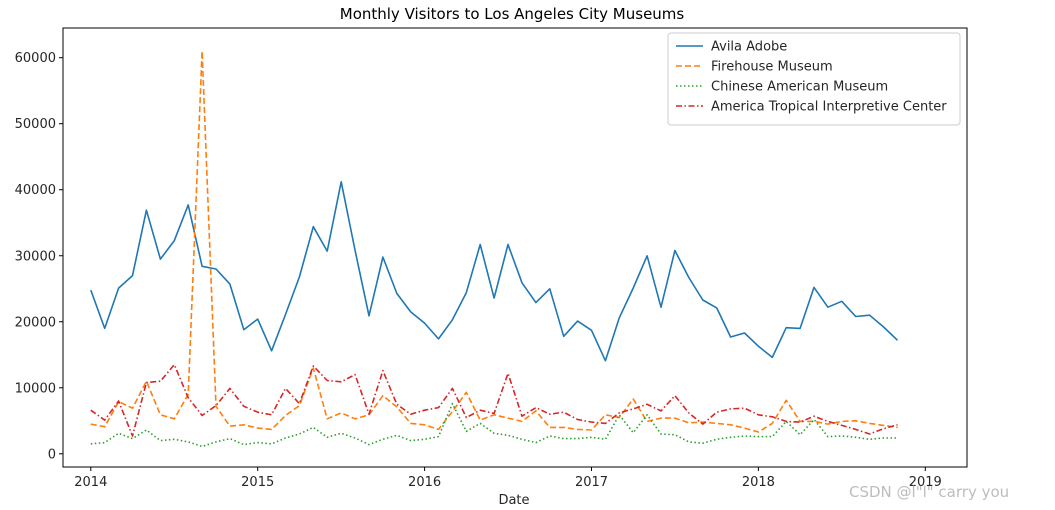 This screenshot has height=510, width=1055. I want to click on legend-label: Chinese American Museum, so click(799, 87).